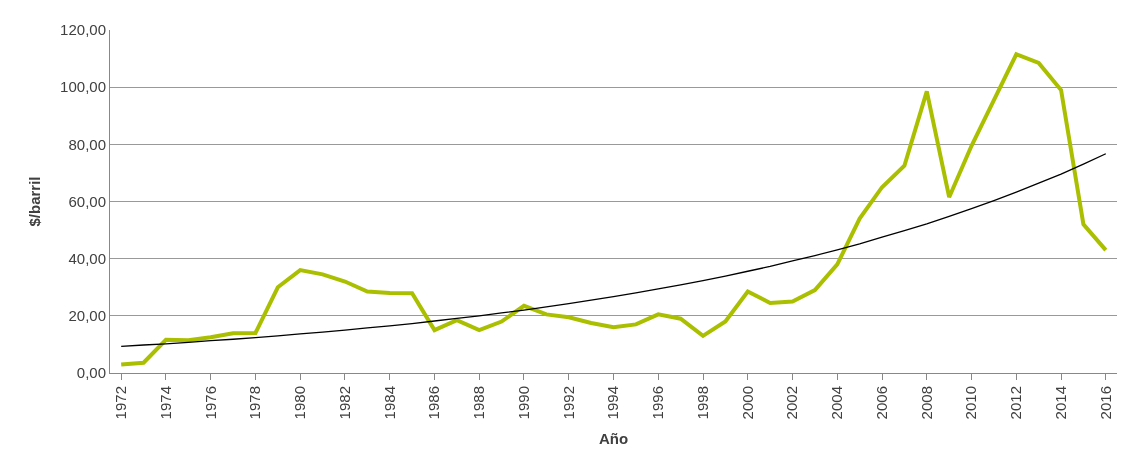 Image resolution: width=1142 pixels, height=463 pixels. I want to click on x-tick-label: 2016, so click(1105, 403).